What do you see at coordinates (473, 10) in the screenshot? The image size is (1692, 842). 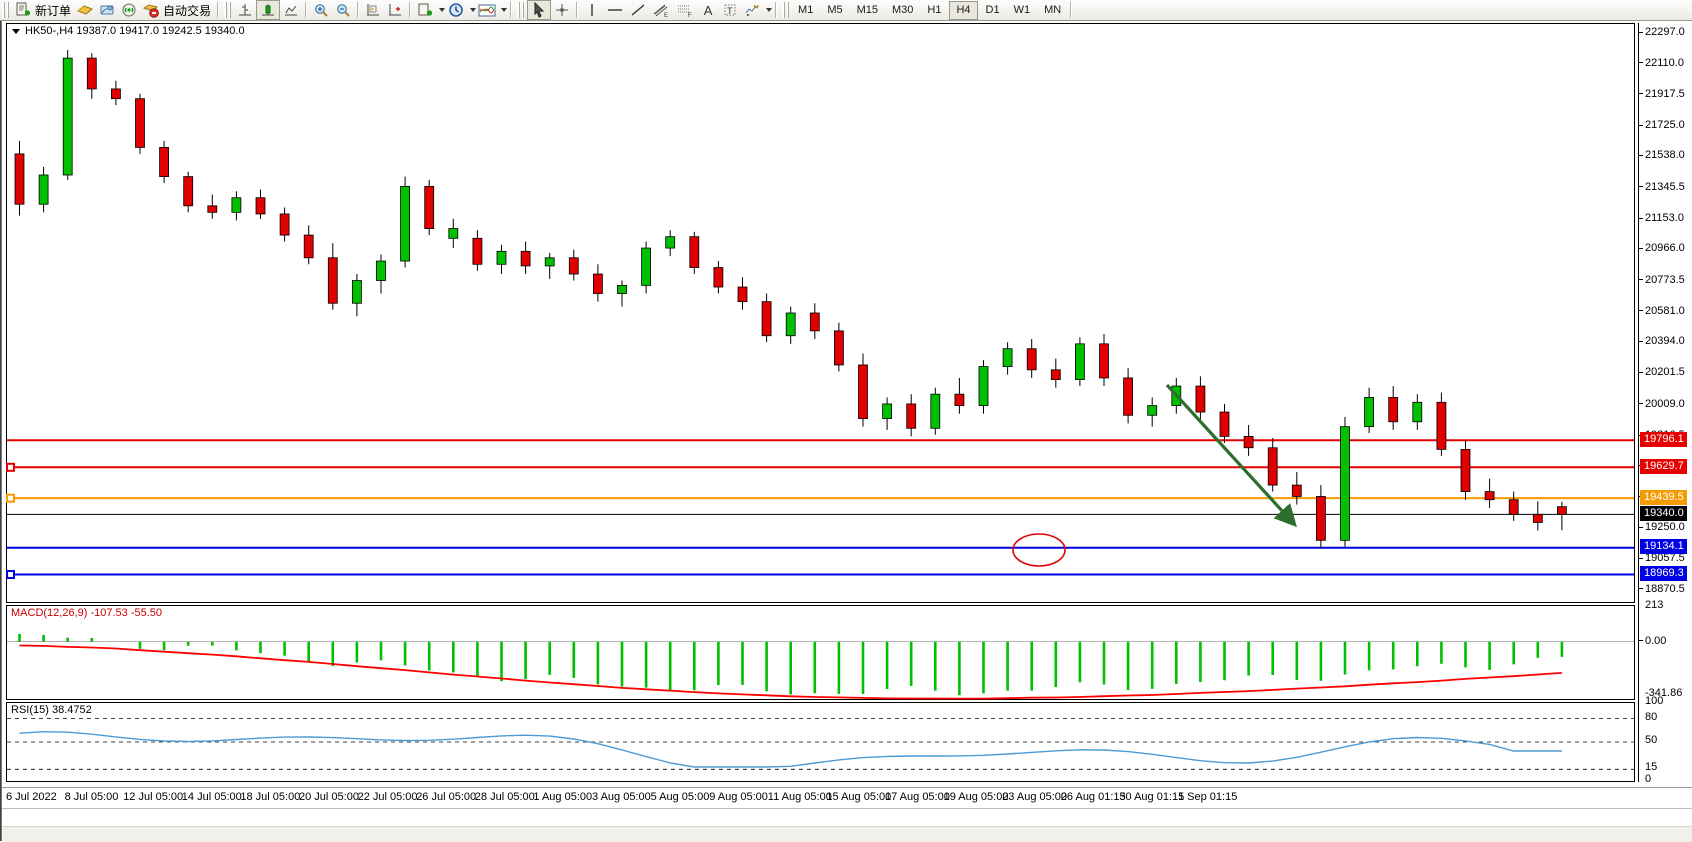 I see `periods-dropdown-caret` at bounding box center [473, 10].